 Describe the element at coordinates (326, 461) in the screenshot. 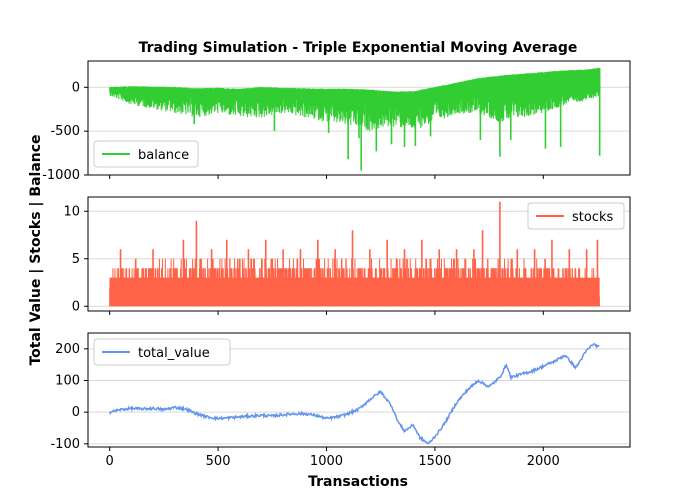

I see `x-tick-label: 1000` at that location.